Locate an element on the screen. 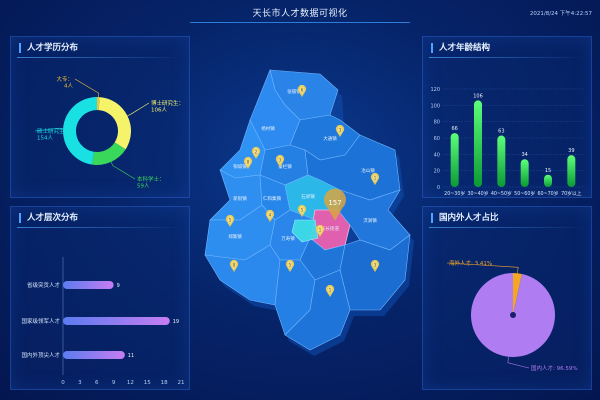 The height and width of the screenshot is (400, 600). category-label: 50~60岁 is located at coordinates (524, 193).